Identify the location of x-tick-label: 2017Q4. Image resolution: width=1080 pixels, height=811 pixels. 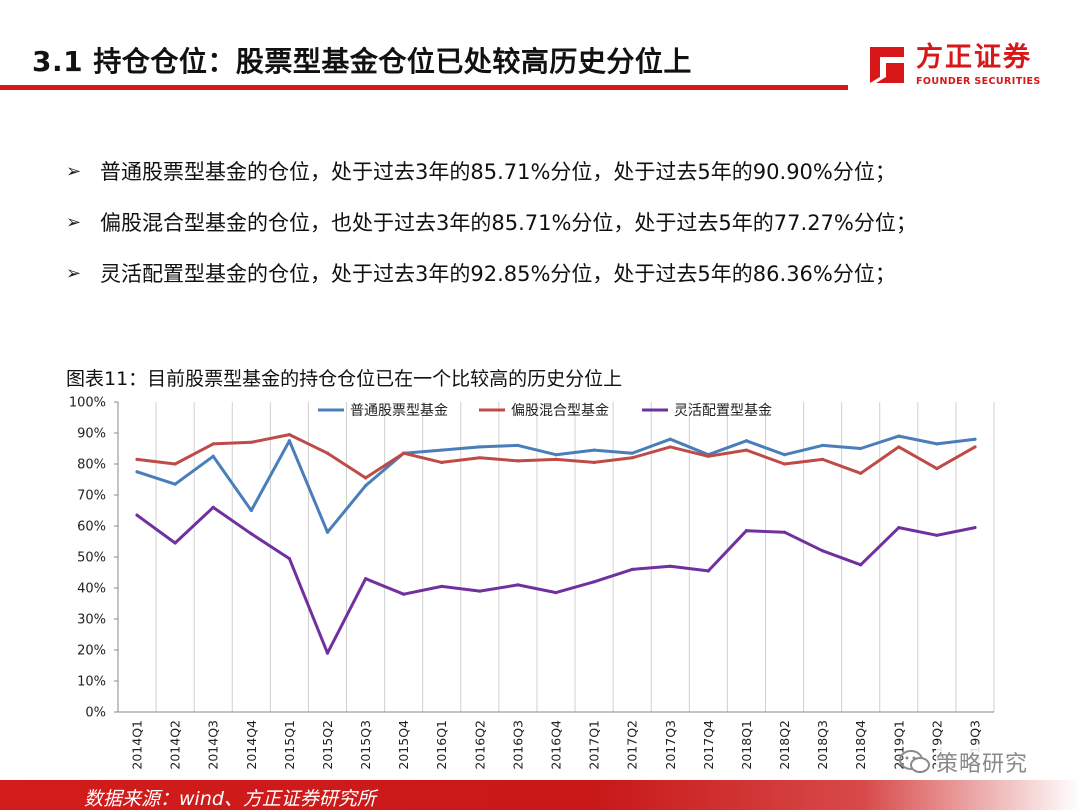
(708, 745).